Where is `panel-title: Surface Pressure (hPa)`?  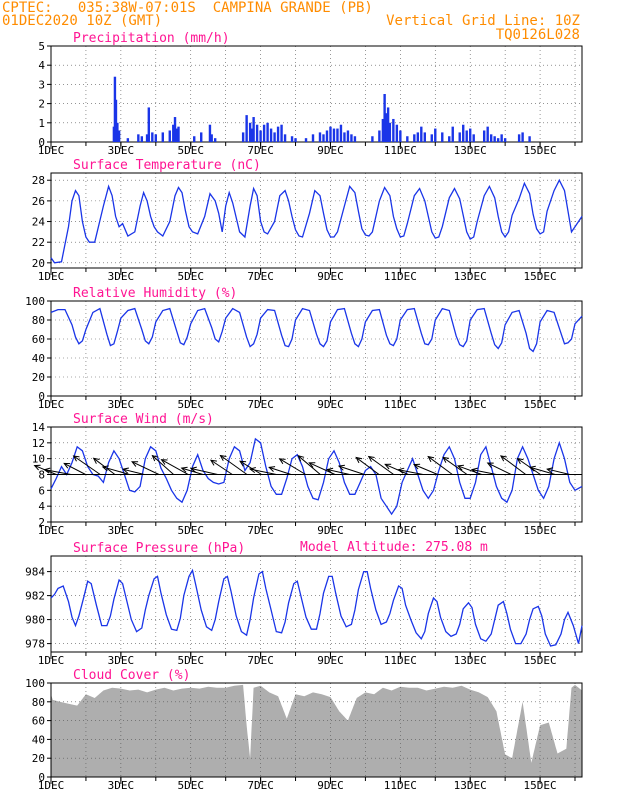 panel-title: Surface Pressure (hPa) is located at coordinates (159, 548).